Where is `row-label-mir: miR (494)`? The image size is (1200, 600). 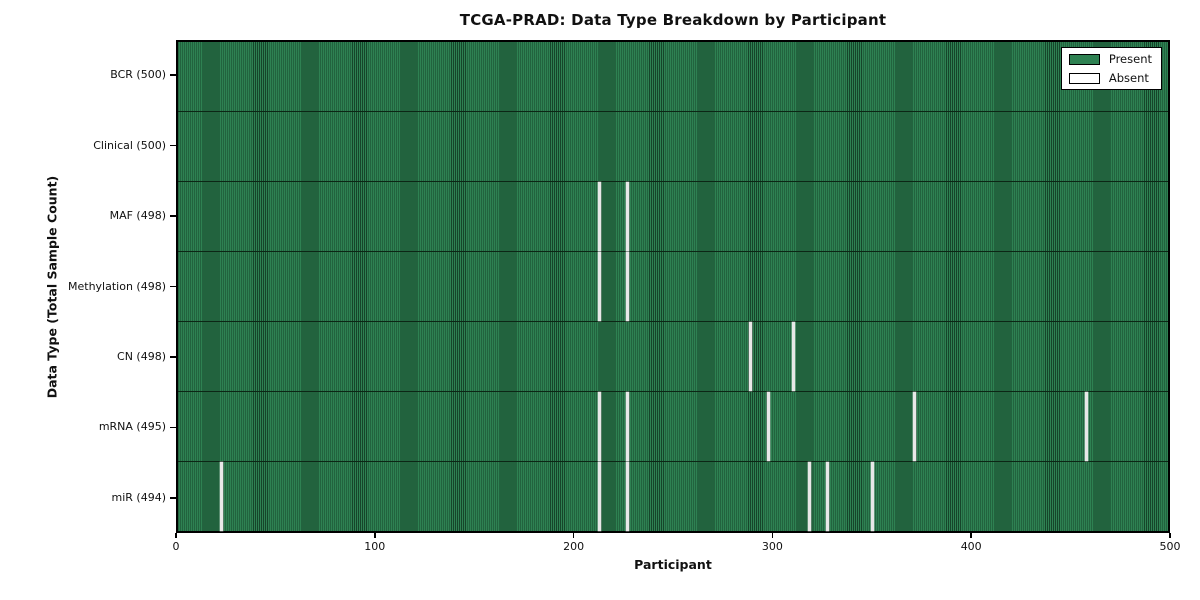
row-label-mir: miR (494) is located at coordinates (139, 497).